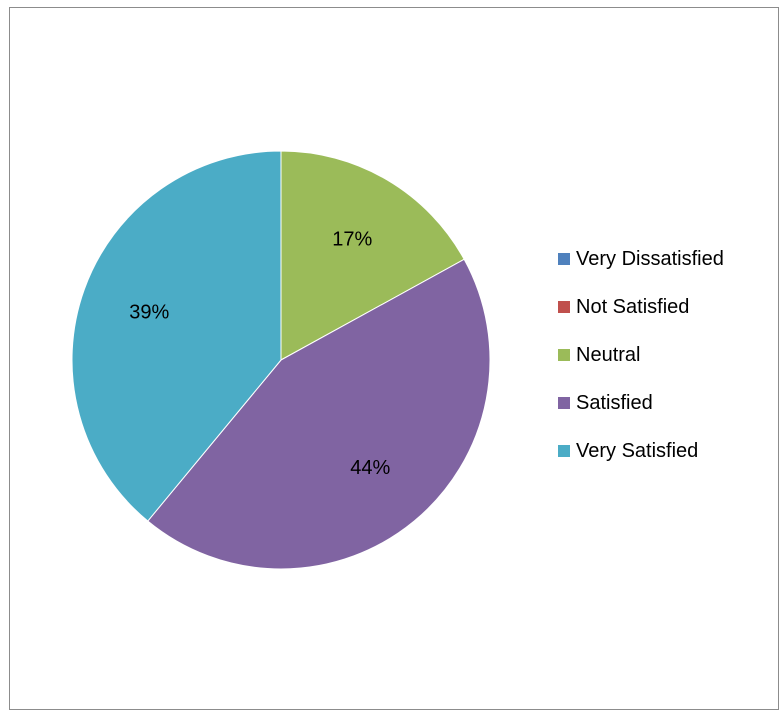 Image resolution: width=782 pixels, height=710 pixels. I want to click on slice-label-very-satisfied: 39%, so click(149, 313).